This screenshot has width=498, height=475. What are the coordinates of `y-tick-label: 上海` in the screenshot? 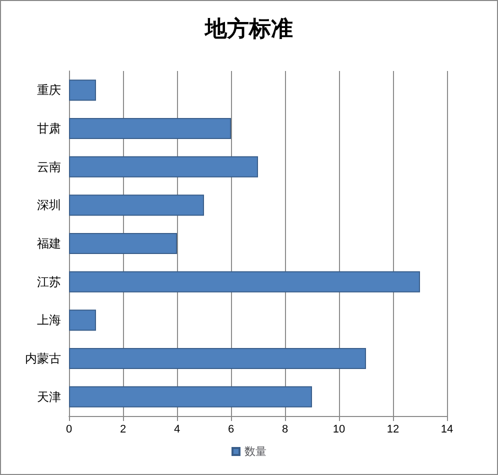 It's located at (49, 320).